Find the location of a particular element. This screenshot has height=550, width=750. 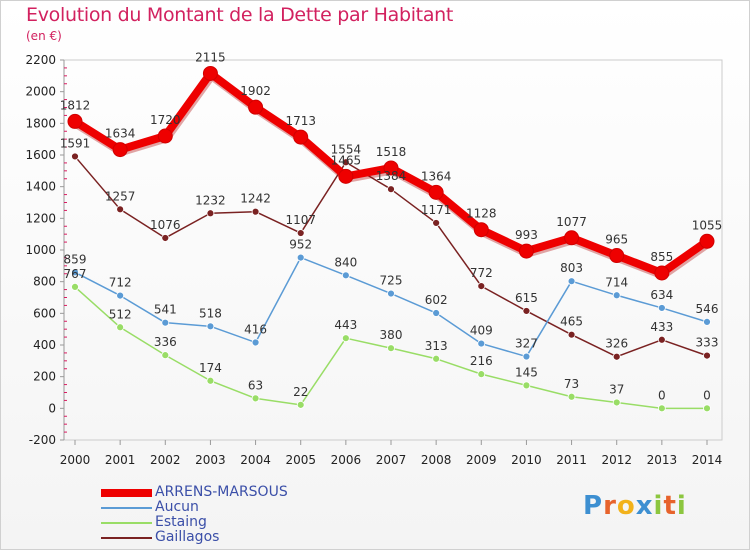

data-label: 712 is located at coordinates (120, 283).